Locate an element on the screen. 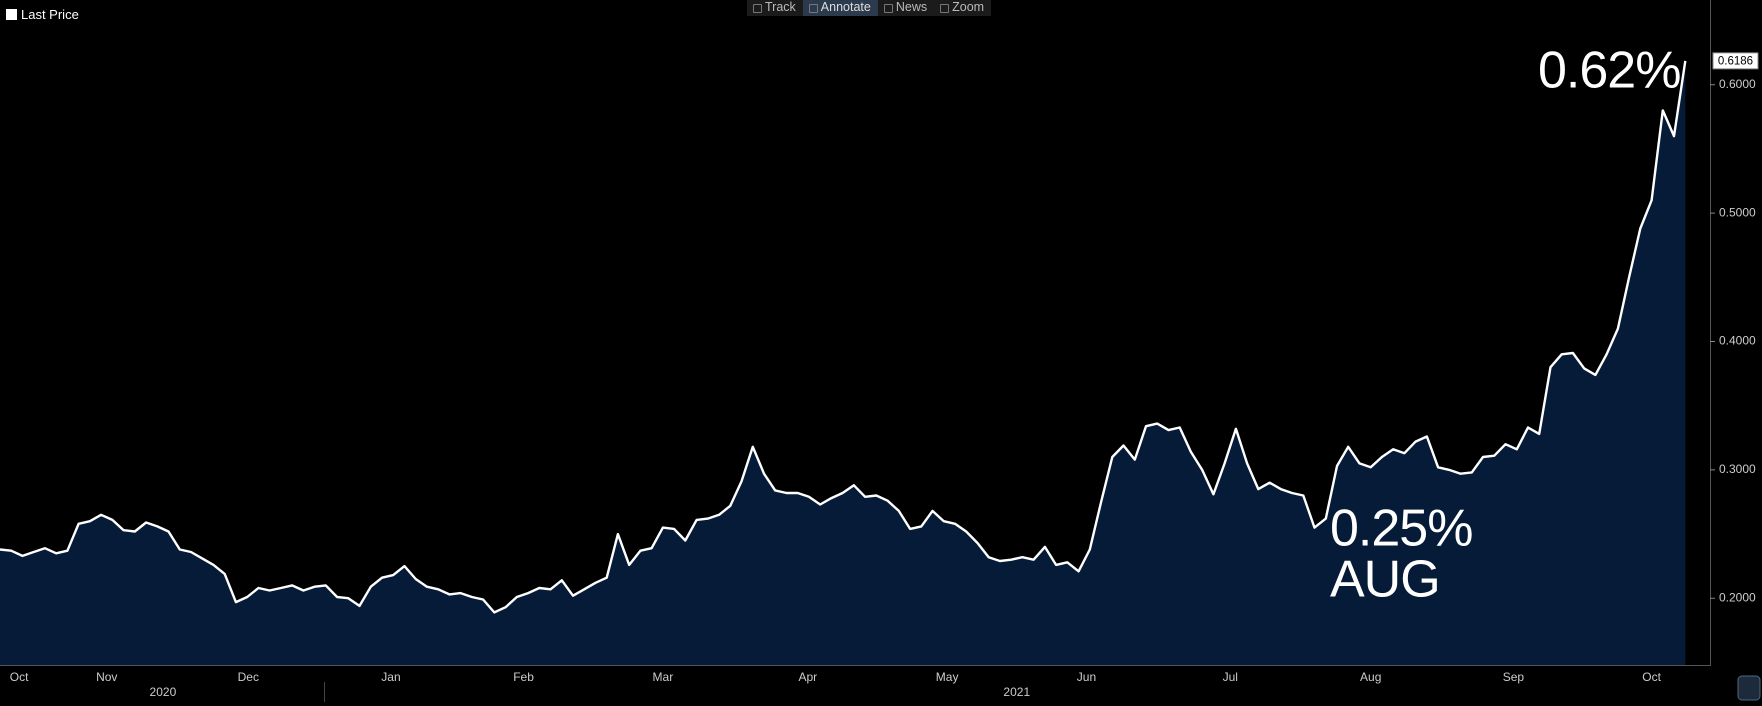 This screenshot has width=1762, height=706. x-tick-label: Jan is located at coordinates (390, 677).